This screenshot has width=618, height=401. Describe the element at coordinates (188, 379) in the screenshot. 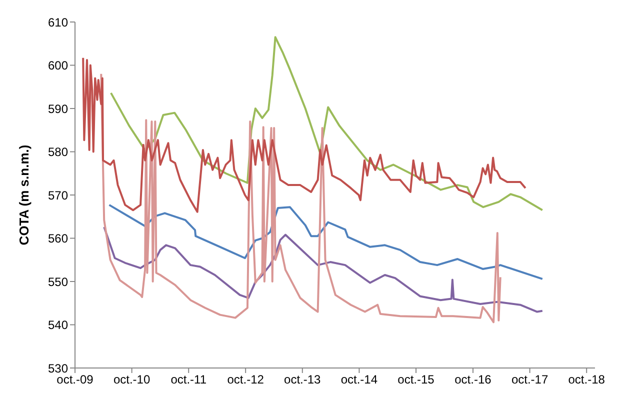

I see `x-tick-label: oct.-11` at that location.